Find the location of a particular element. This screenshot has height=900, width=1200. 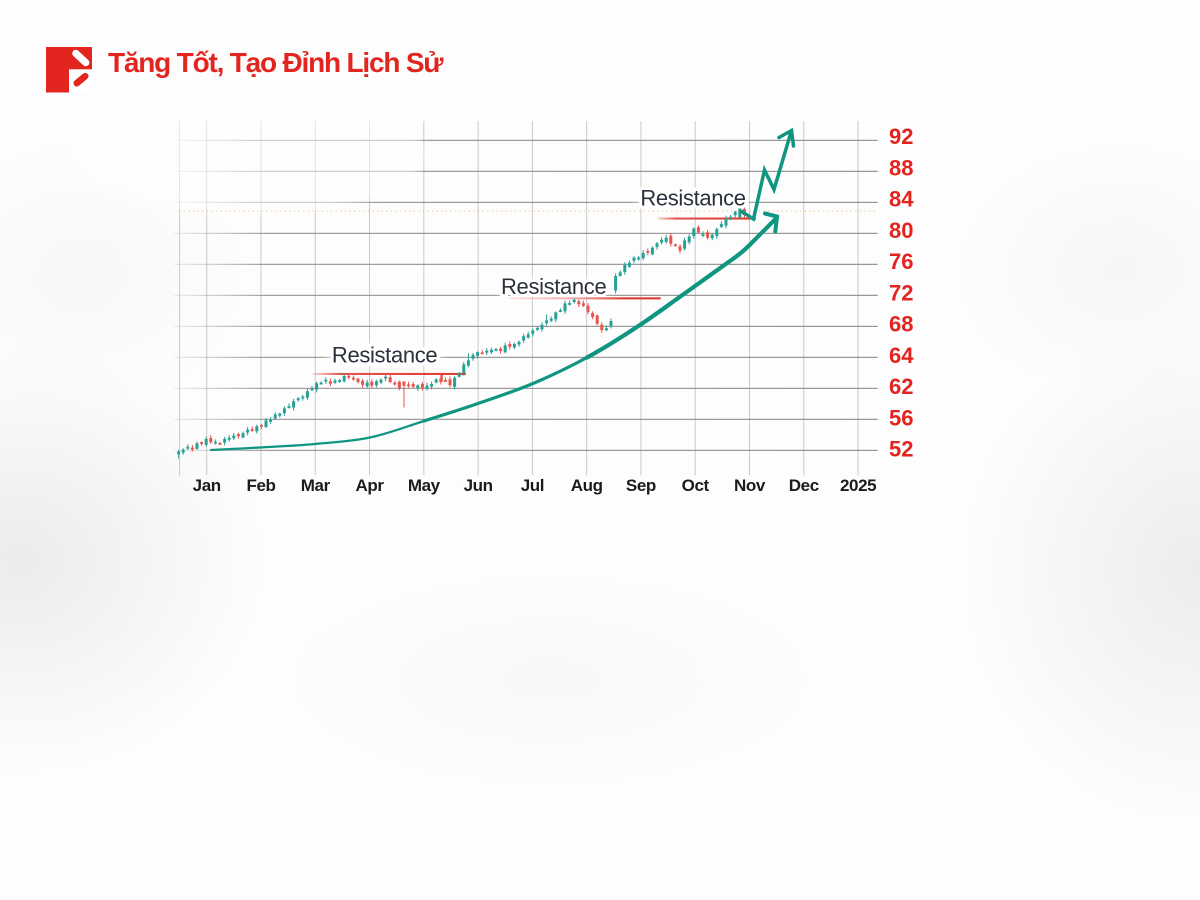

svg-text: 72 is located at coordinates (901, 292).